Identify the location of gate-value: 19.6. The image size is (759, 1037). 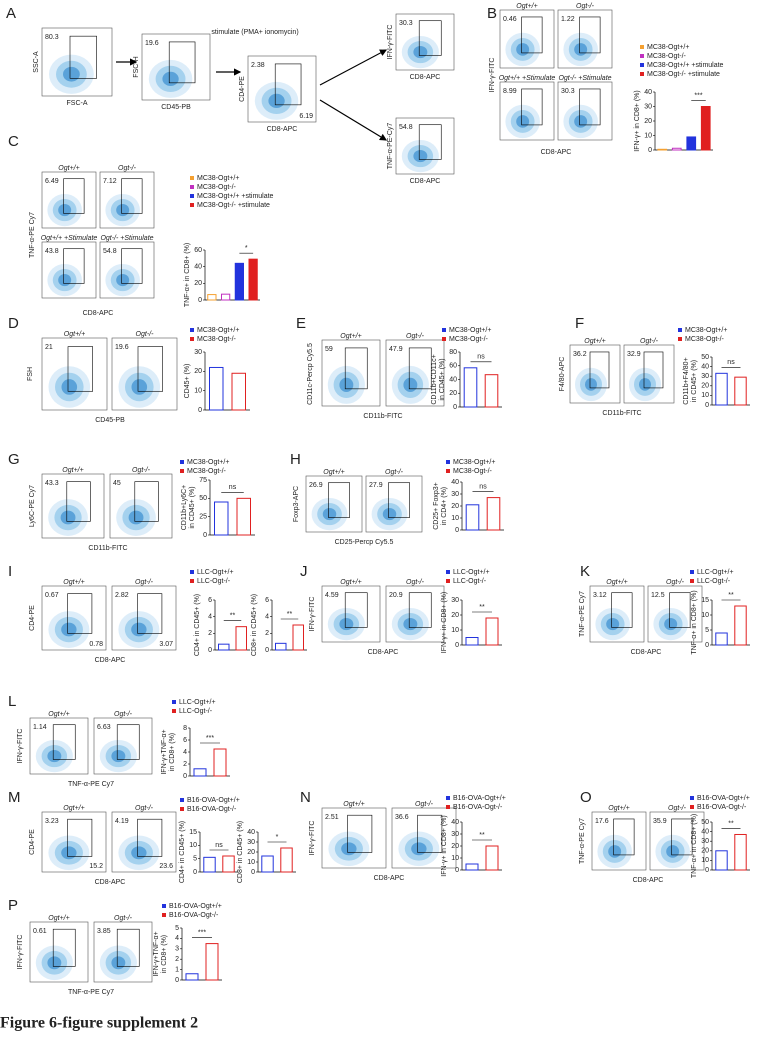
(122, 347).